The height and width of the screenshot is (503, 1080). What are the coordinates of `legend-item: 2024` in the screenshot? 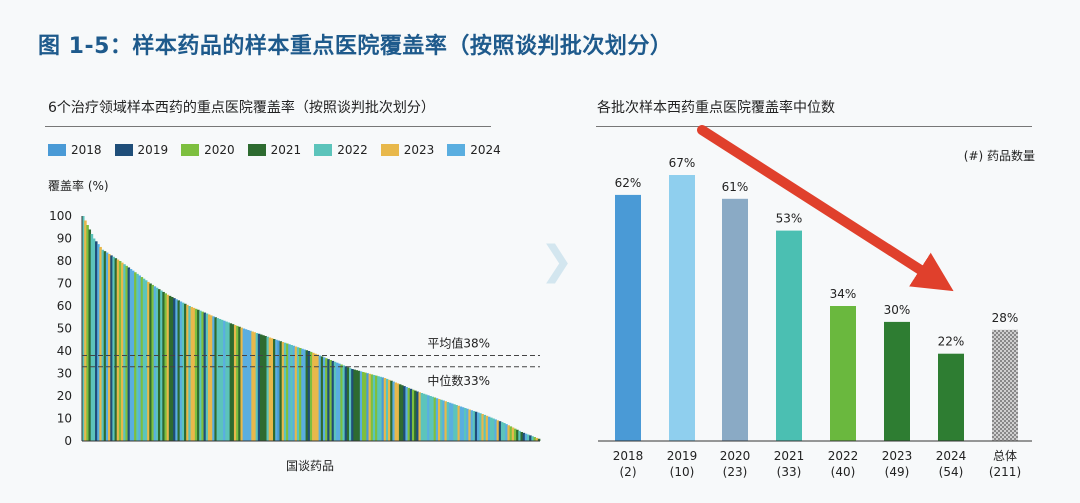 It's located at (474, 150).